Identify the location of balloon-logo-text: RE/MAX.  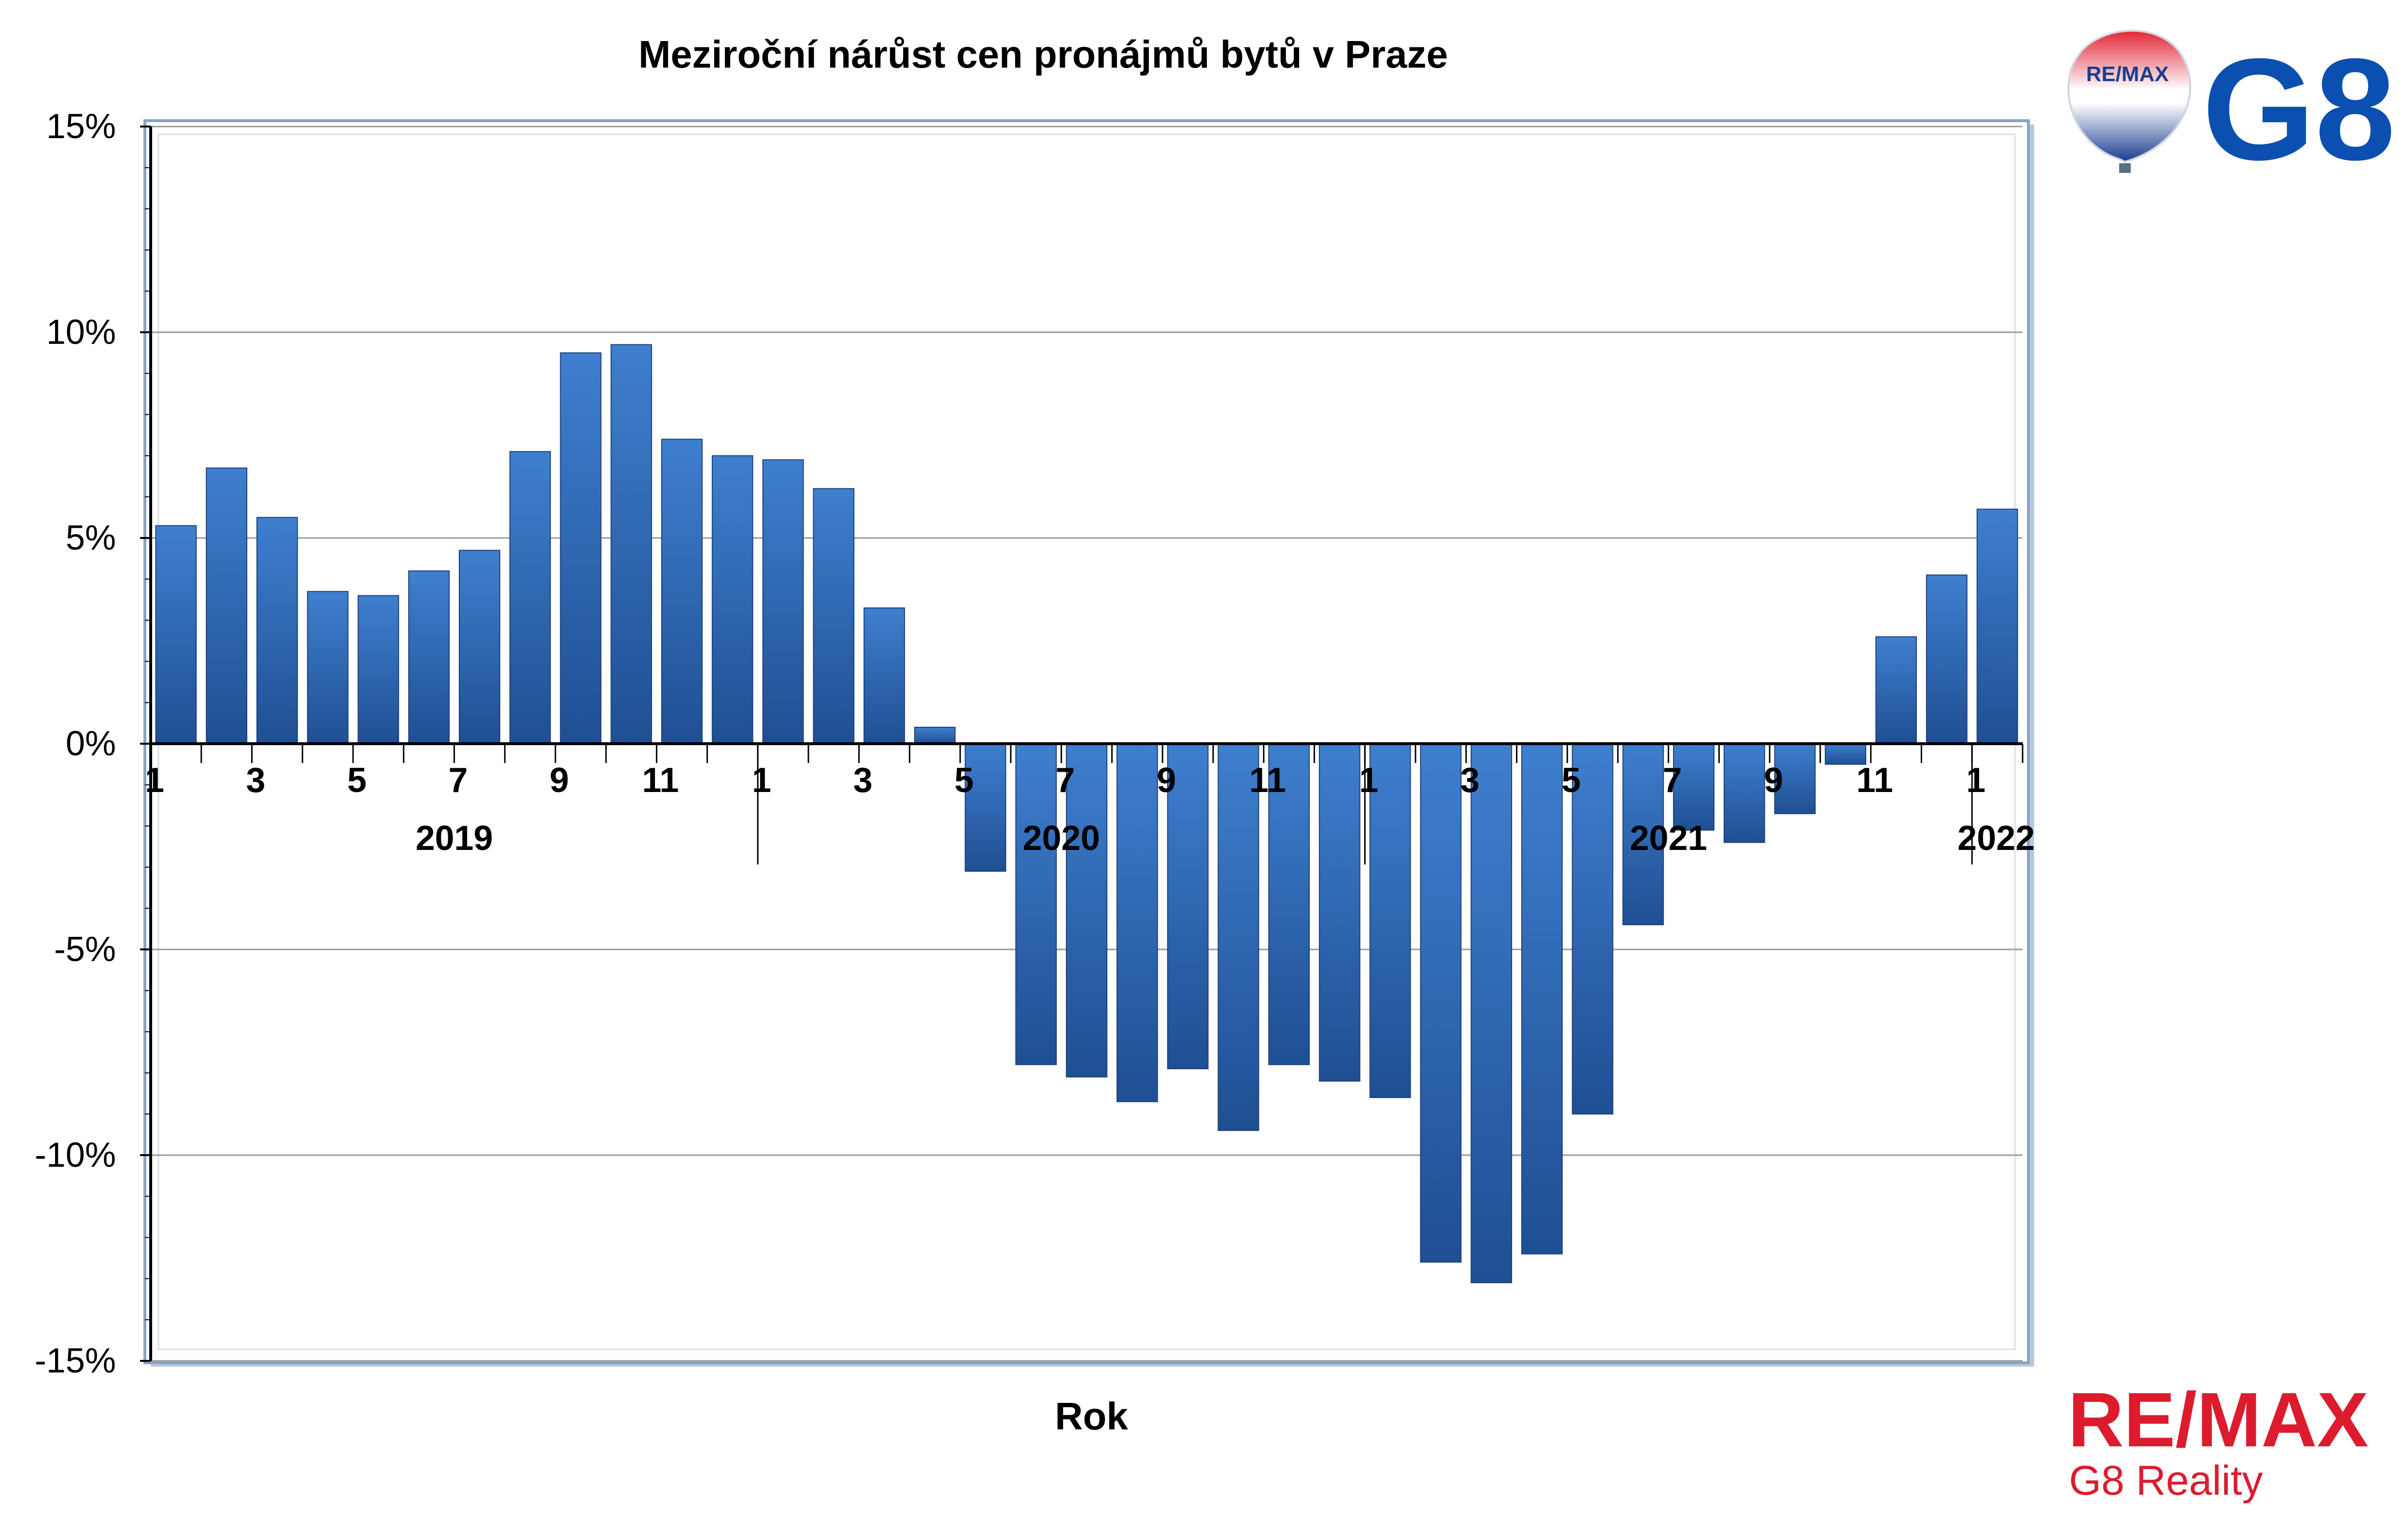
(2127, 74).